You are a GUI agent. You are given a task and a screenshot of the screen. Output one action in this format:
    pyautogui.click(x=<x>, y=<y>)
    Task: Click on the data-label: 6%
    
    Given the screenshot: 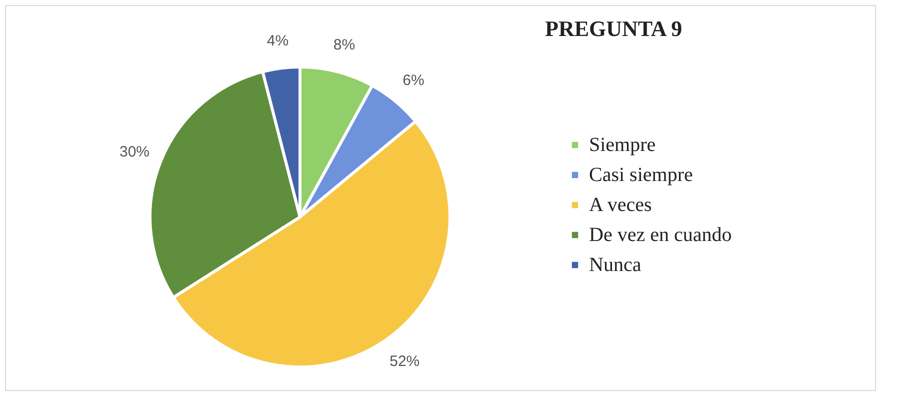 What is the action you would take?
    pyautogui.click(x=413, y=80)
    